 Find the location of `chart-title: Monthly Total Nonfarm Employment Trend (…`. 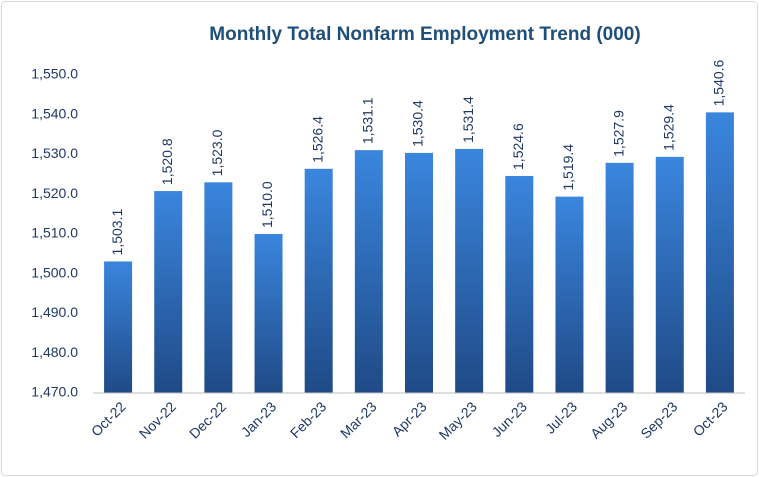

chart-title: Monthly Total Nonfarm Employment Trend (… is located at coordinates (424, 34).